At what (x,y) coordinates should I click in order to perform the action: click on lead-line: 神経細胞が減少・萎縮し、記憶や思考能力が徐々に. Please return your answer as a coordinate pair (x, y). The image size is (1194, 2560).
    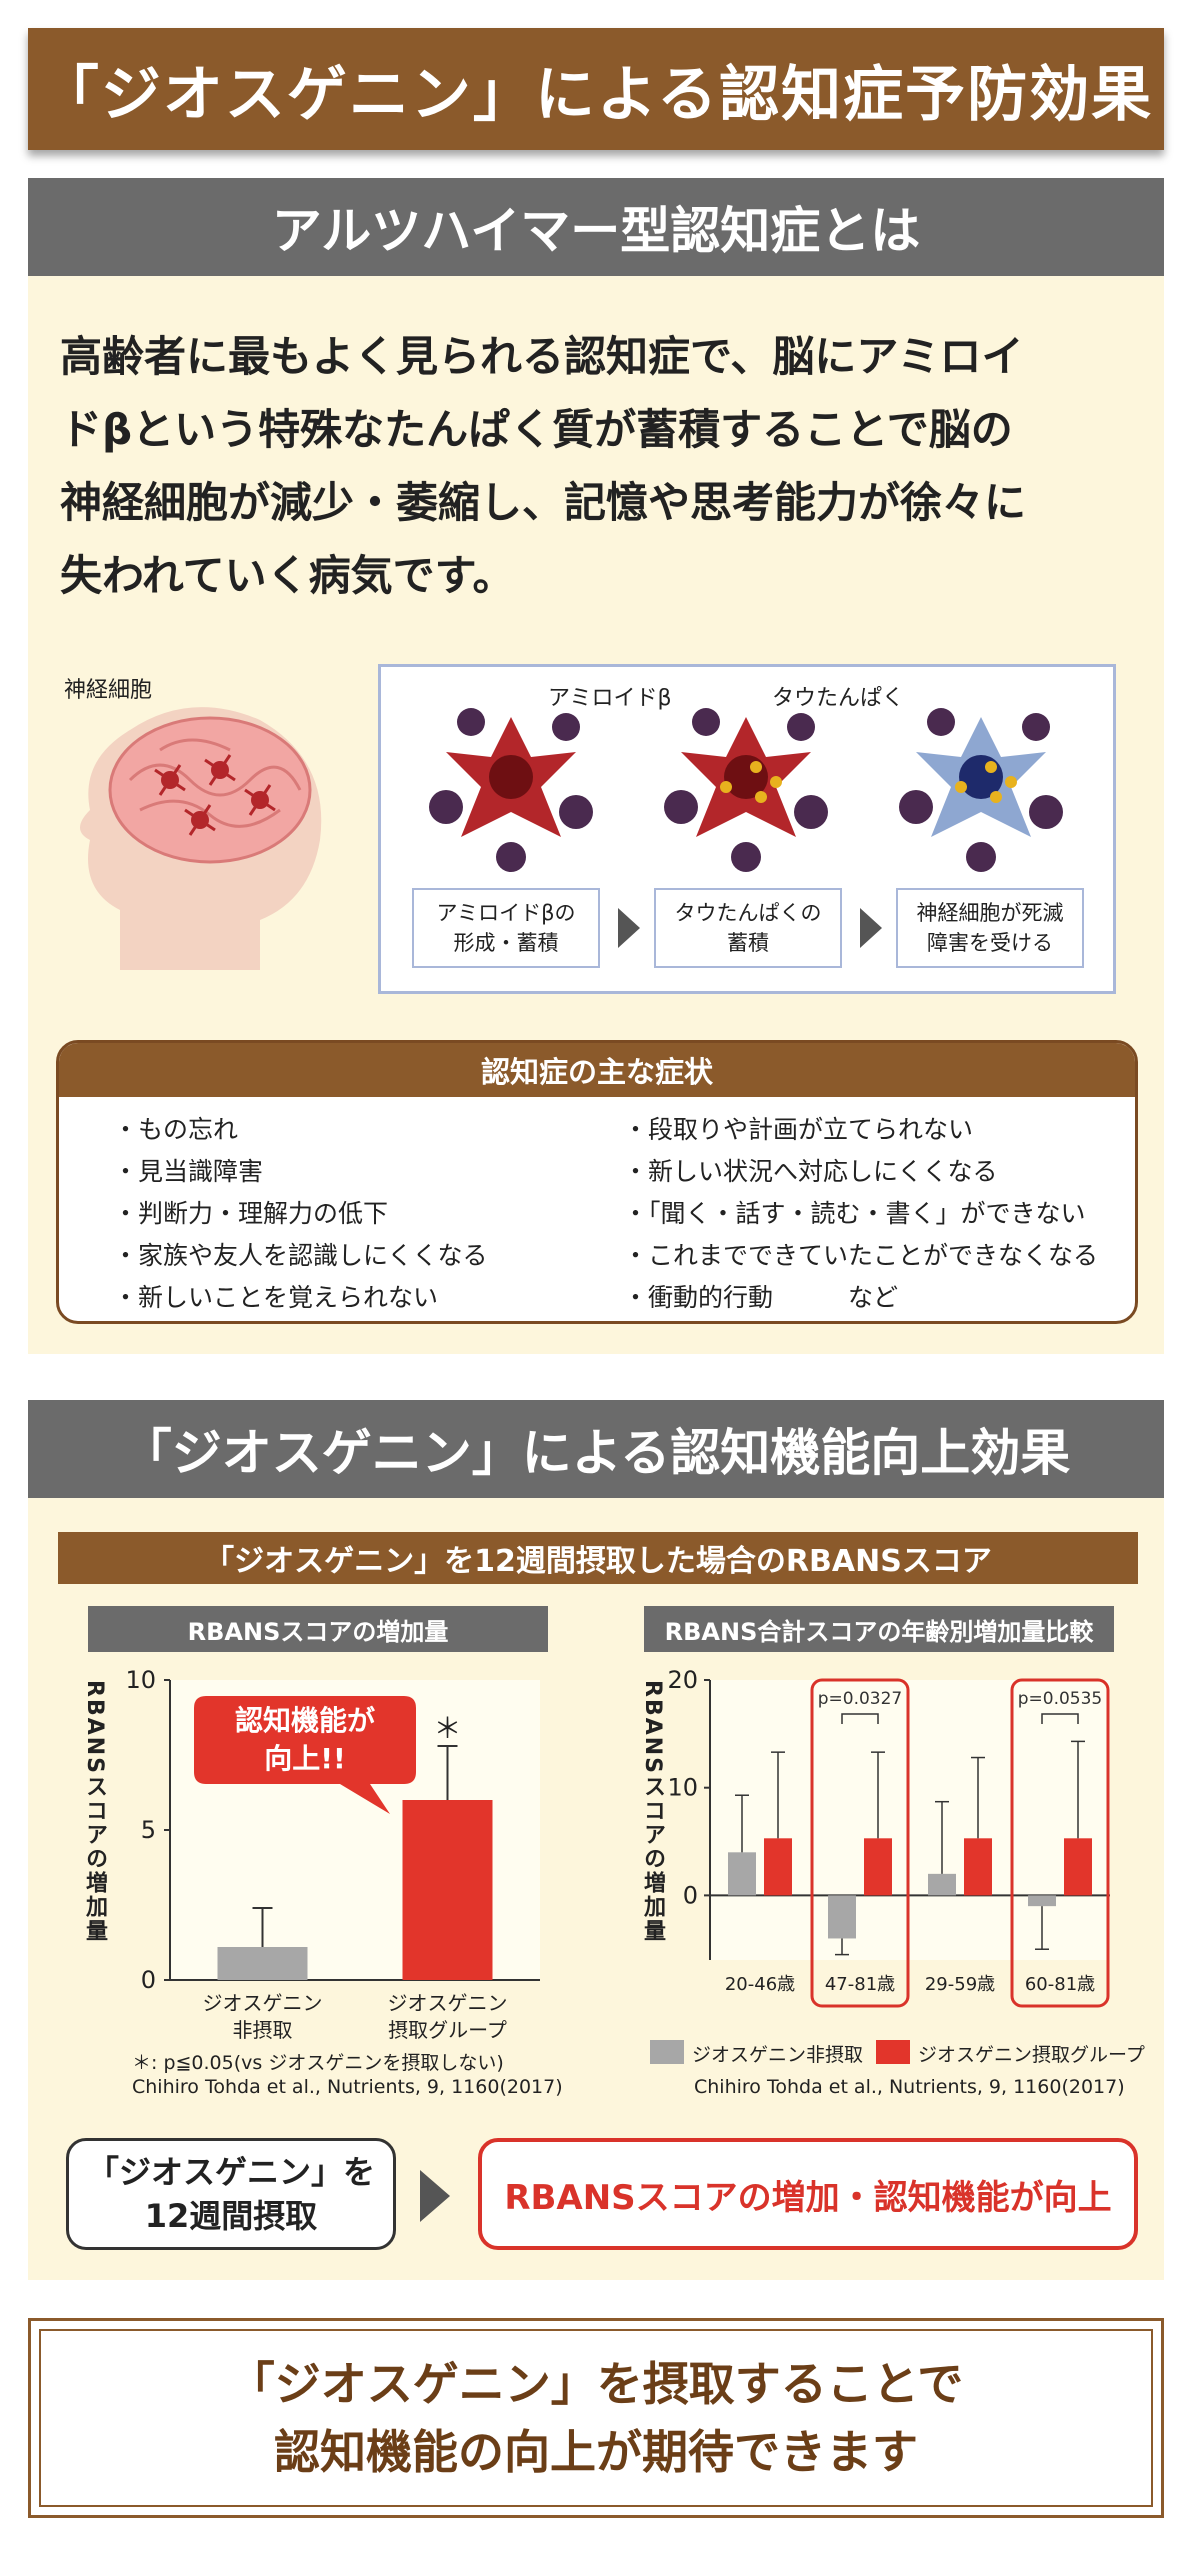
    Looking at the image, I should click on (543, 502).